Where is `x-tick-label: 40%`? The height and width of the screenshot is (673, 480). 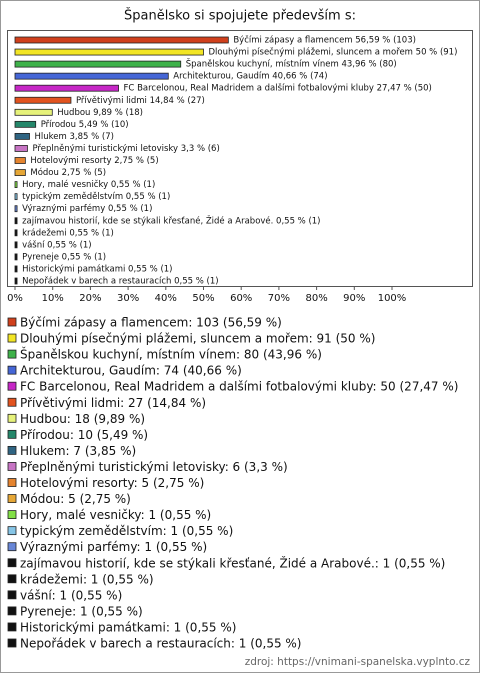 x-tick-label: 40% is located at coordinates (166, 298).